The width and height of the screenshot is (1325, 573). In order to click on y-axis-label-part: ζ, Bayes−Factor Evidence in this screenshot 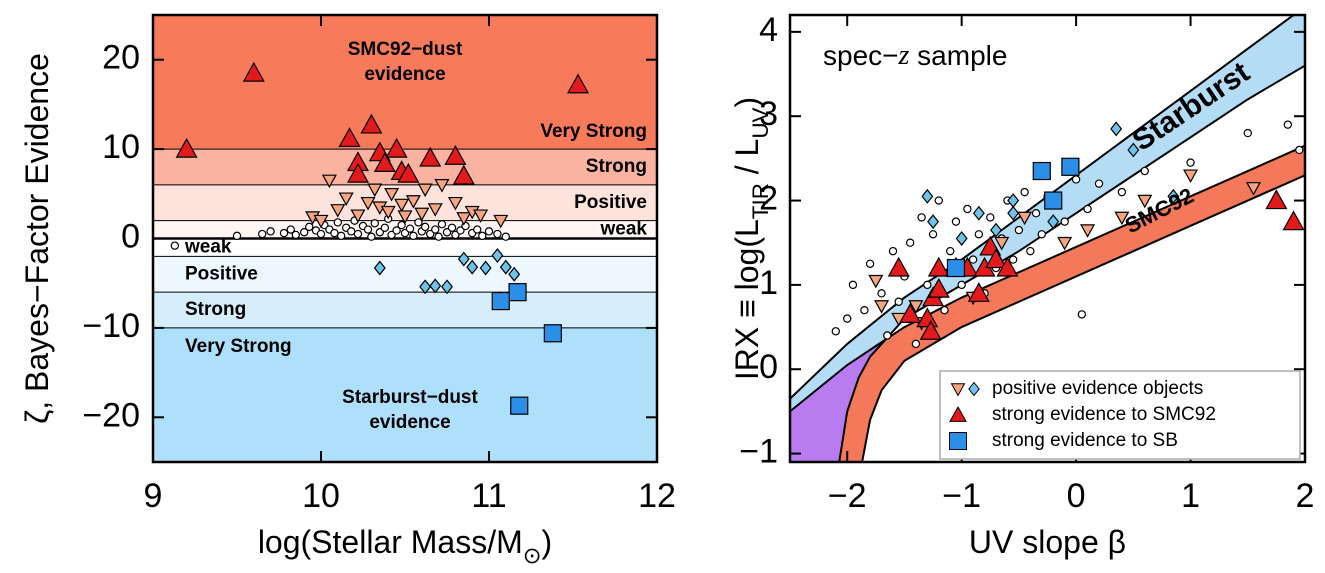, I will do `click(37, 238)`.